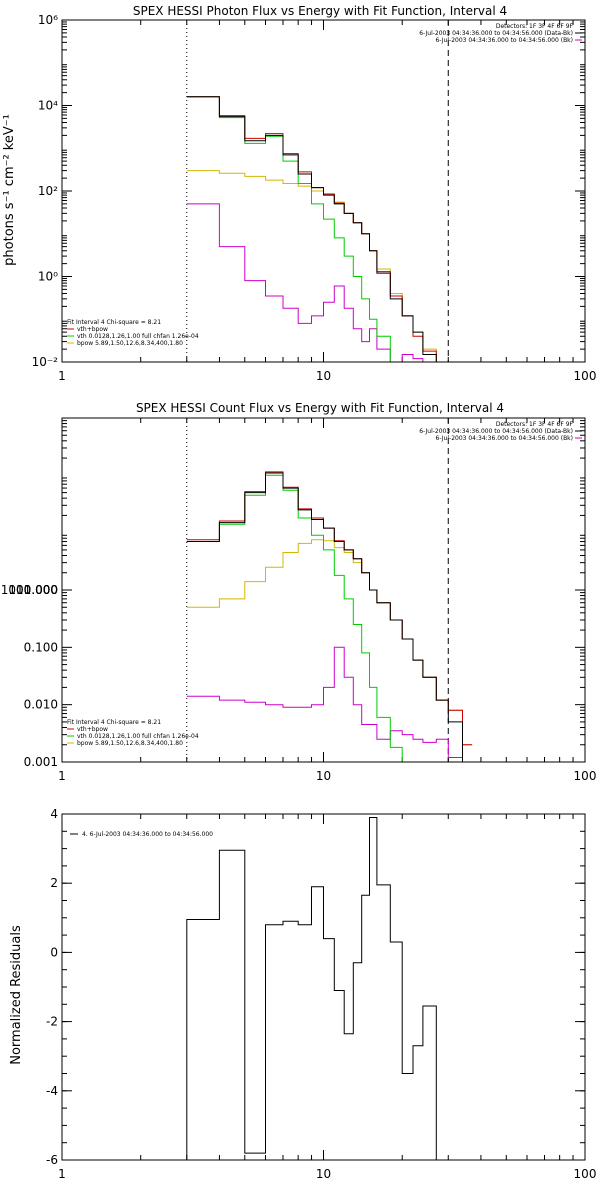  I want to click on y-tick-label: 0.001, so click(41, 762).